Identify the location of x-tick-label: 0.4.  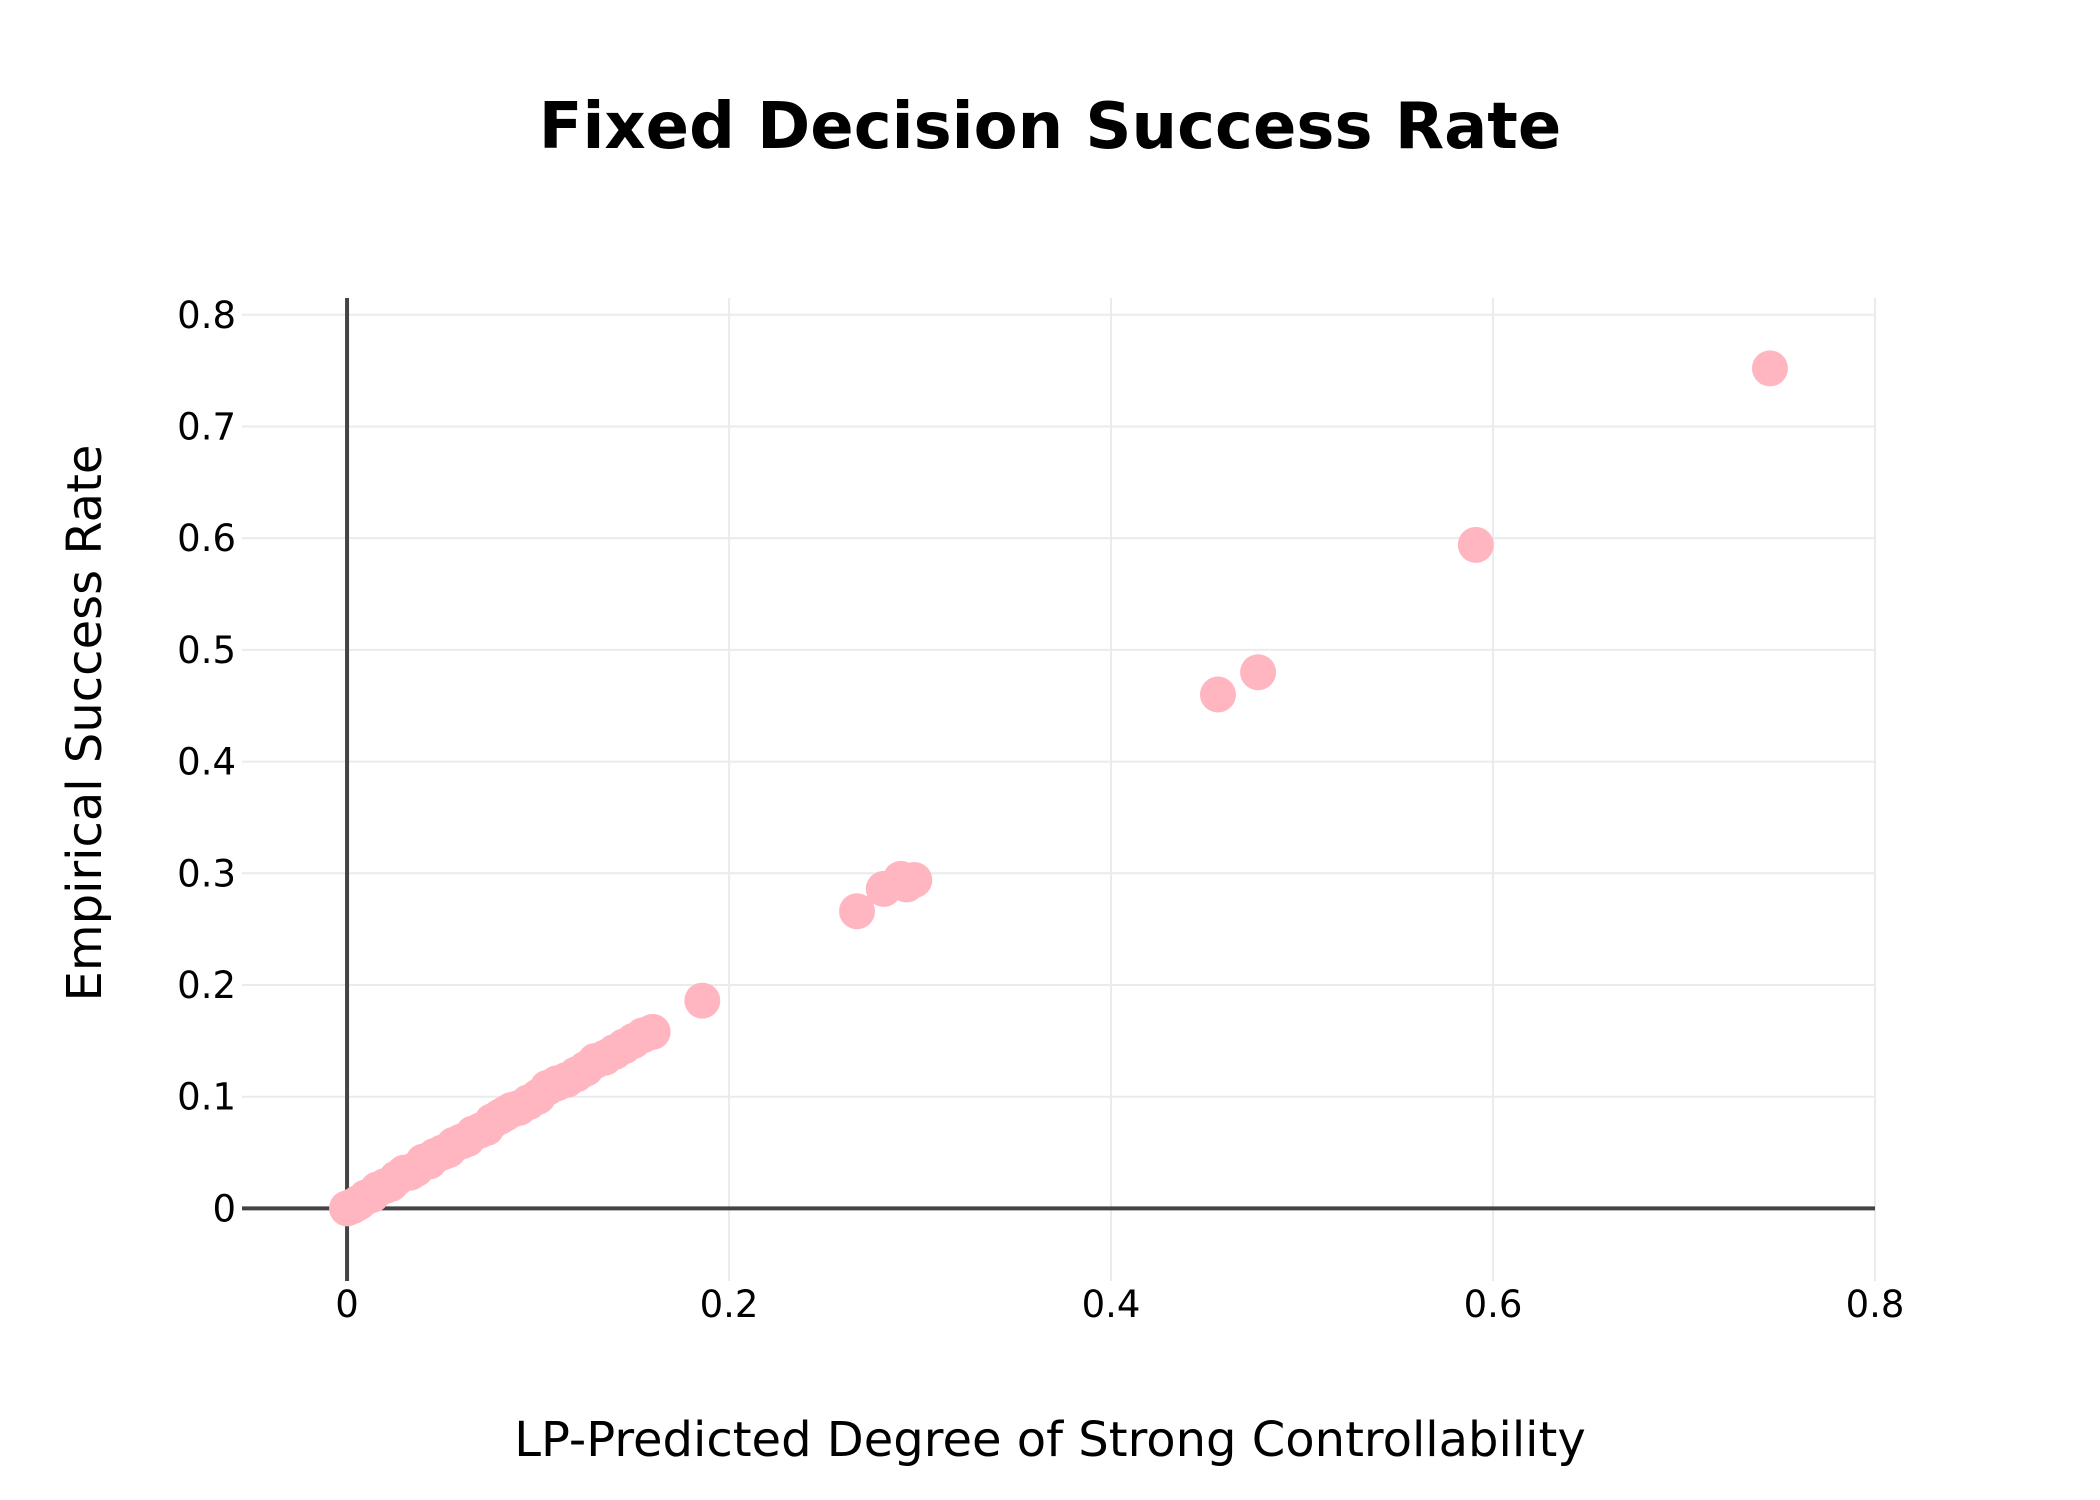
(1111, 1304).